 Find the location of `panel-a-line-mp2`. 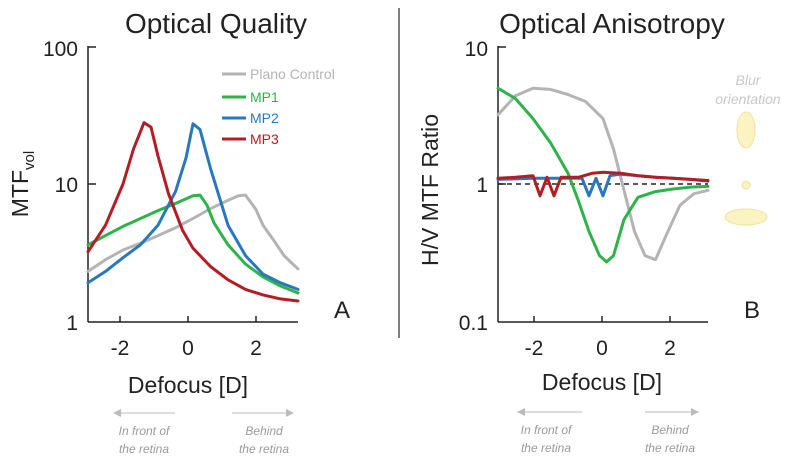

panel-a-line-mp2 is located at coordinates (193, 206).